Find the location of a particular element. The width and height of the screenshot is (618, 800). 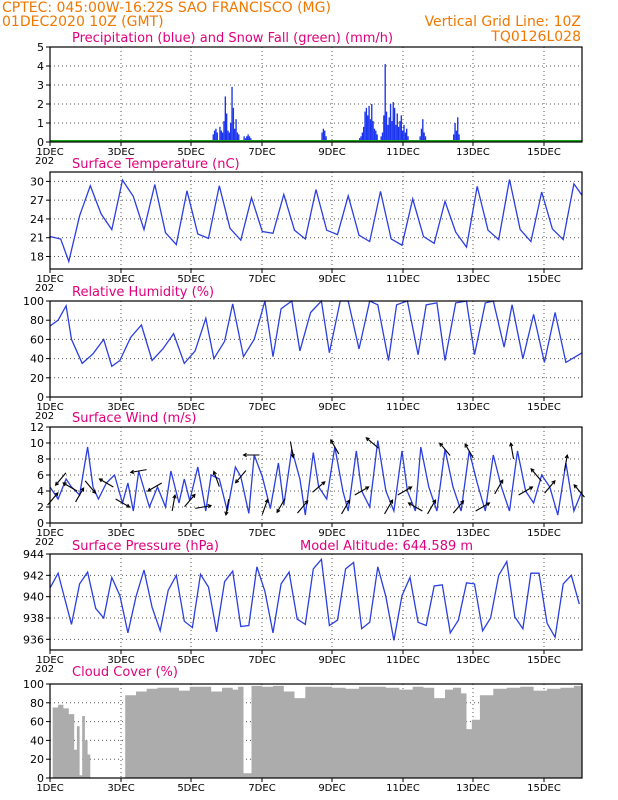

y-tick-label: 940 is located at coordinates (33, 597).